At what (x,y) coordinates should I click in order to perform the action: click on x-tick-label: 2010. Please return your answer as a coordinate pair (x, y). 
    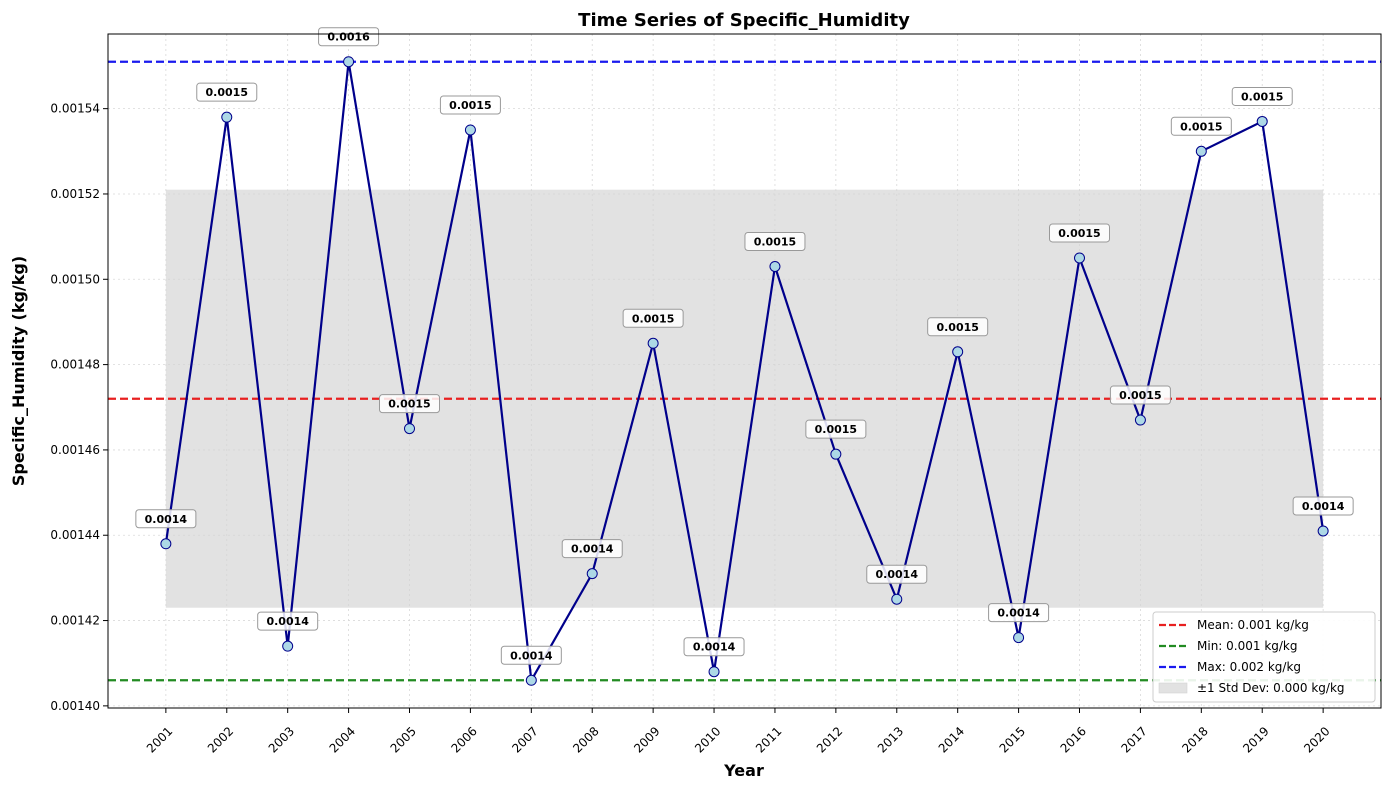
    Looking at the image, I should click on (707, 739).